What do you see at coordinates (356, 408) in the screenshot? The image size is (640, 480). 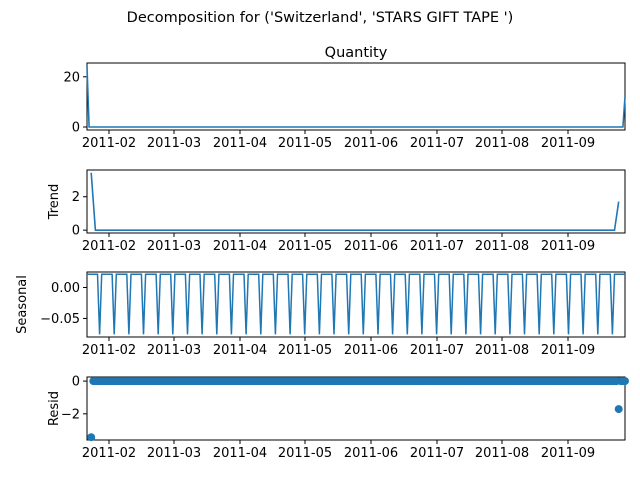 I see `panel-3-frame` at bounding box center [356, 408].